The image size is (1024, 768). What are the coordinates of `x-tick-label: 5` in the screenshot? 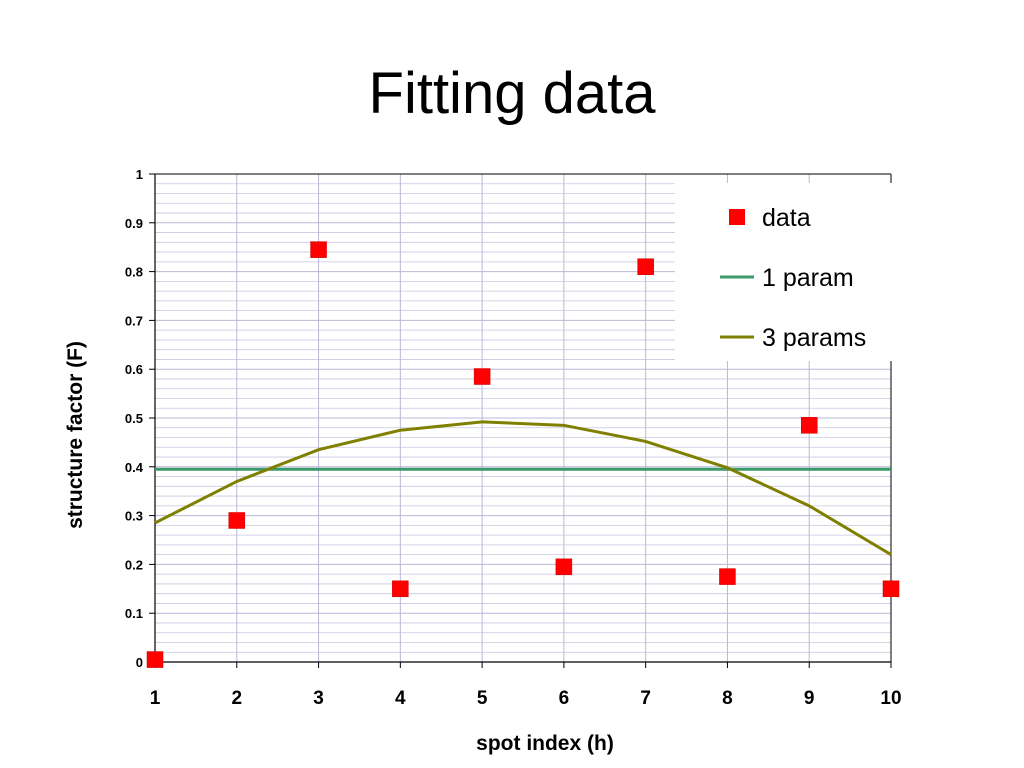 It's located at (482, 698).